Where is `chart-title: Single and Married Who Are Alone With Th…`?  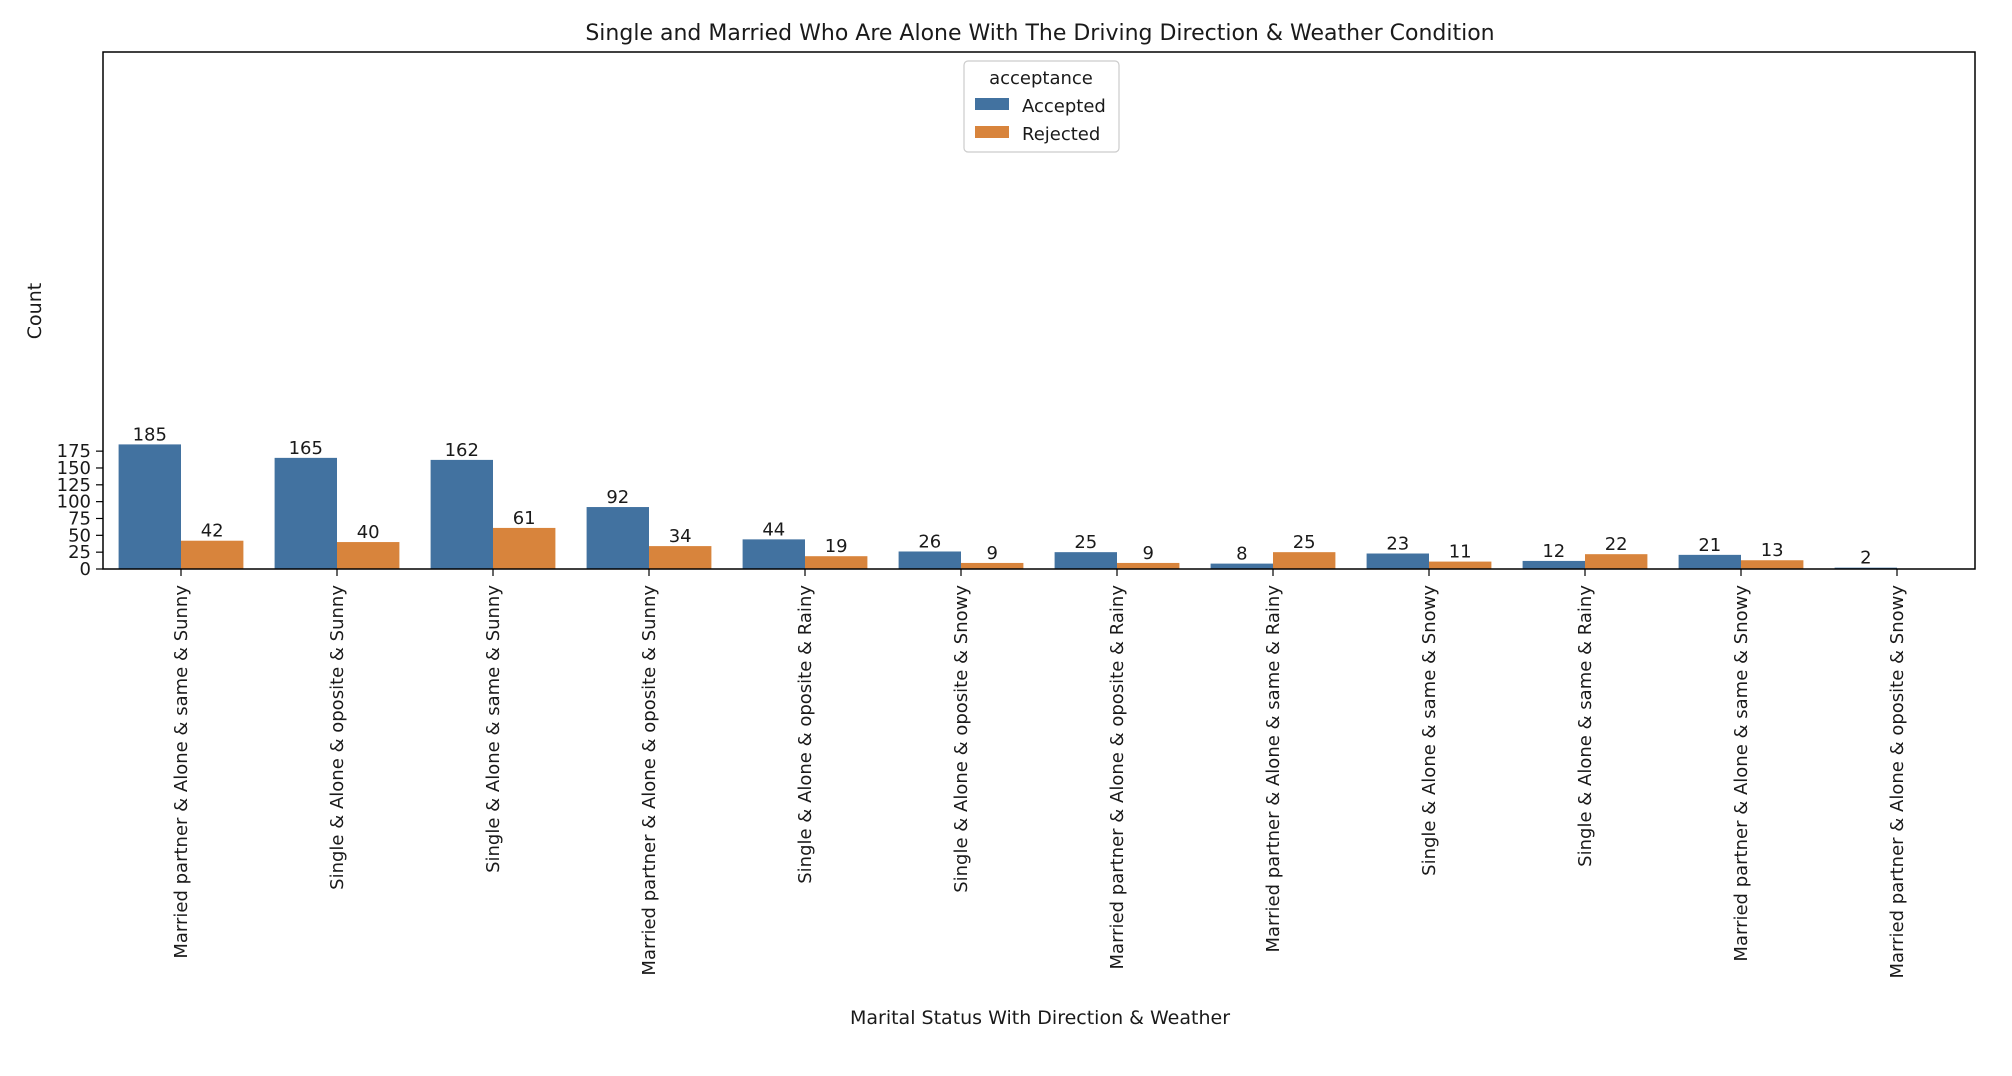
chart-title: Single and Married Who Are Alone With Th… is located at coordinates (1039, 33).